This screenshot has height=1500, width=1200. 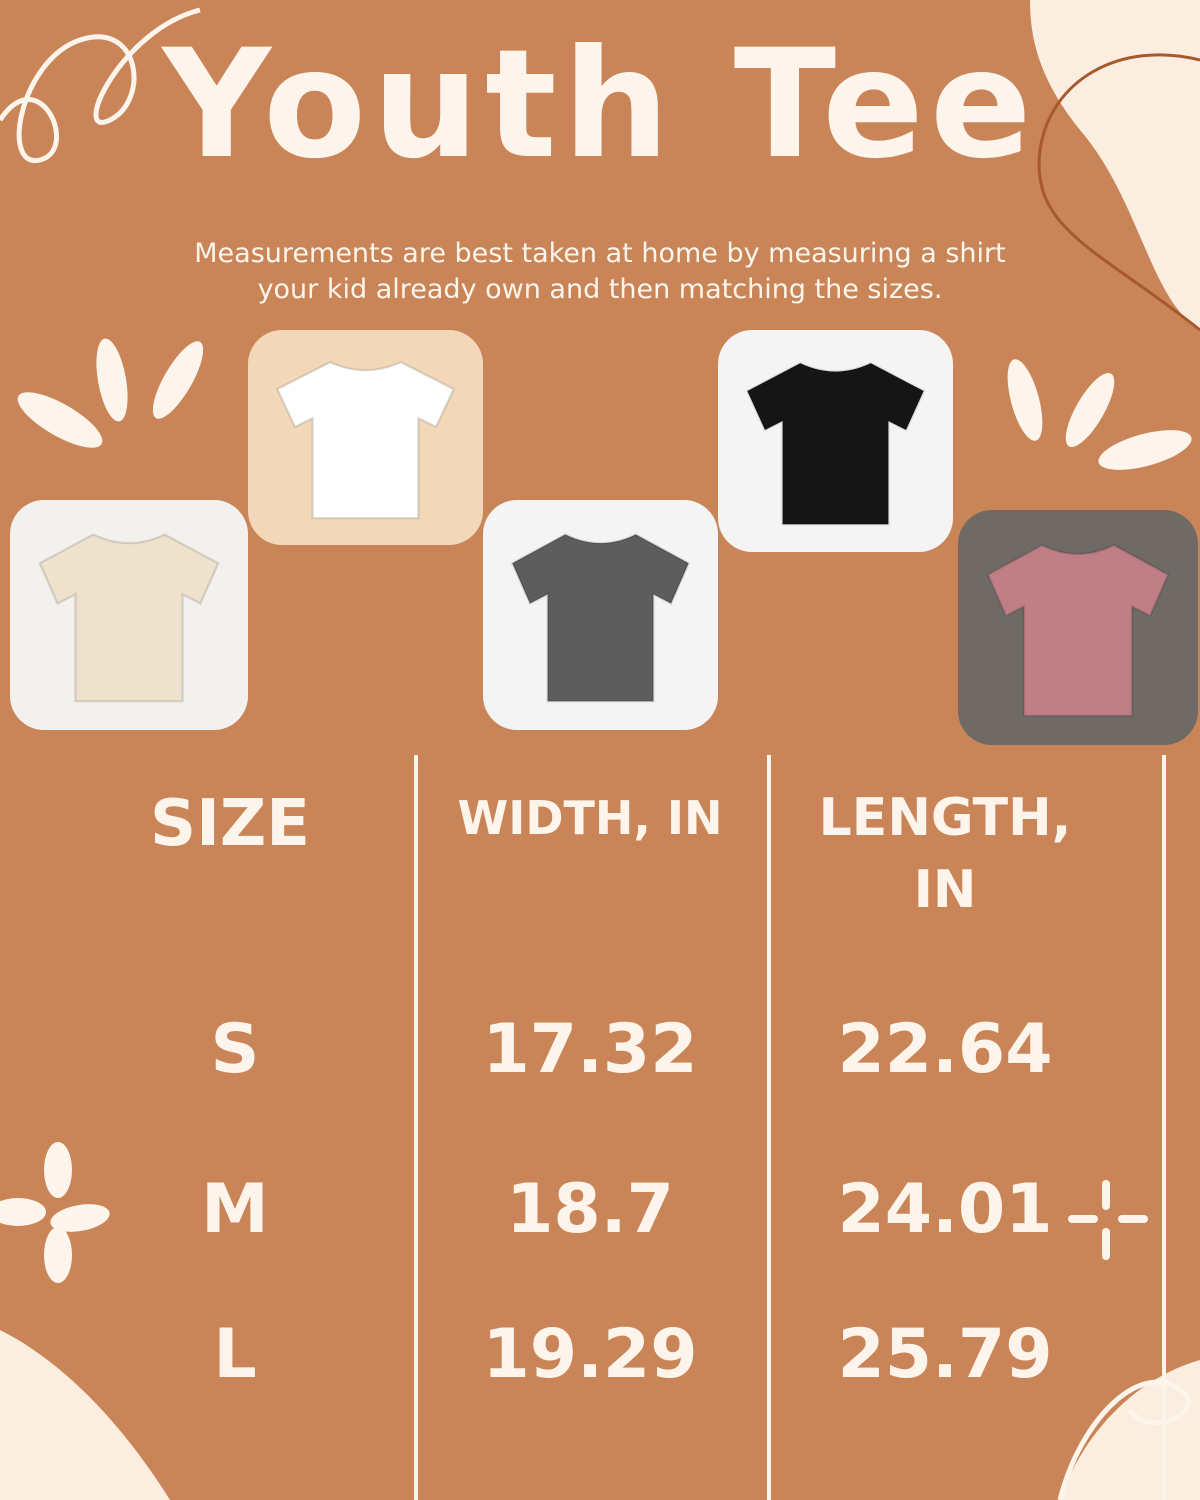 I want to click on top-right-blob, so click(x=1115, y=165).